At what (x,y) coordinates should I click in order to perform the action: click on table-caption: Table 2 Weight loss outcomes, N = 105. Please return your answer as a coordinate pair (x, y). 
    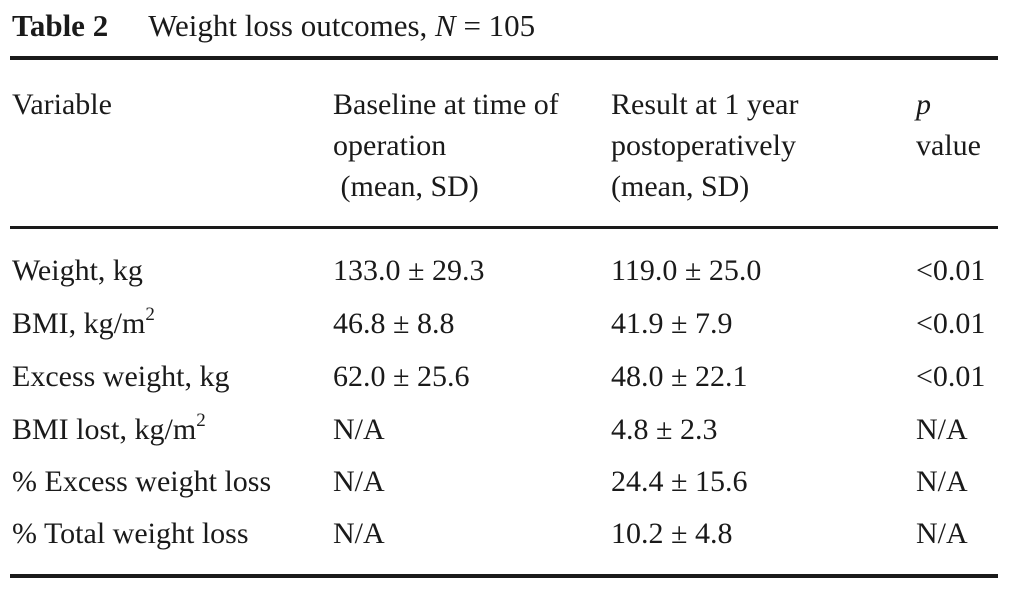
    Looking at the image, I should click on (273, 26).